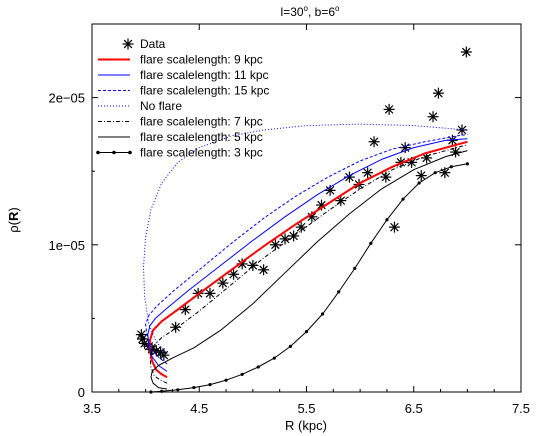 Image resolution: width=537 pixels, height=436 pixels. What do you see at coordinates (66, 98) in the screenshot?
I see `y-tick-label: 2e−05` at bounding box center [66, 98].